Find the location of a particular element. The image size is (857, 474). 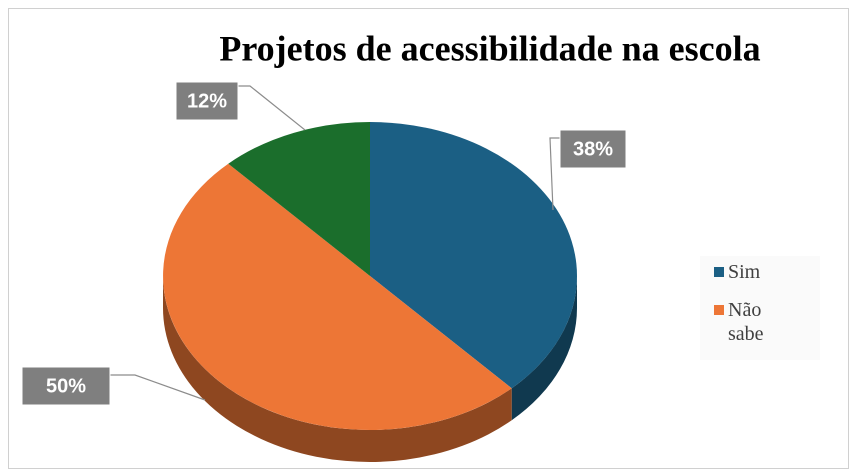

value-label: 38% is located at coordinates (593, 149).